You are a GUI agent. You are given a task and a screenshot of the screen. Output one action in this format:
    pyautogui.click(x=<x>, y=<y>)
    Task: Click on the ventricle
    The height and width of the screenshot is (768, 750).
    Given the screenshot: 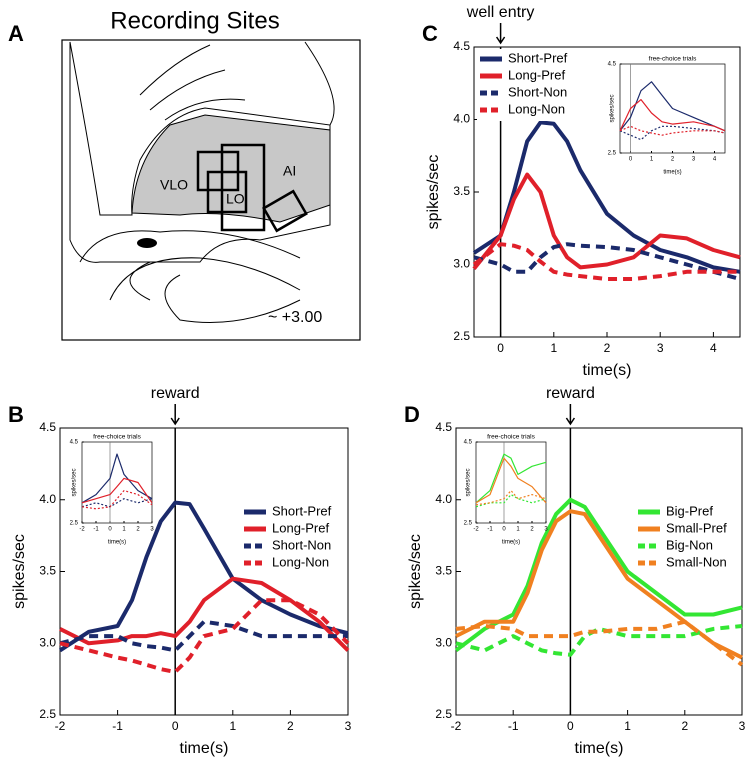 What is the action you would take?
    pyautogui.click(x=147, y=243)
    